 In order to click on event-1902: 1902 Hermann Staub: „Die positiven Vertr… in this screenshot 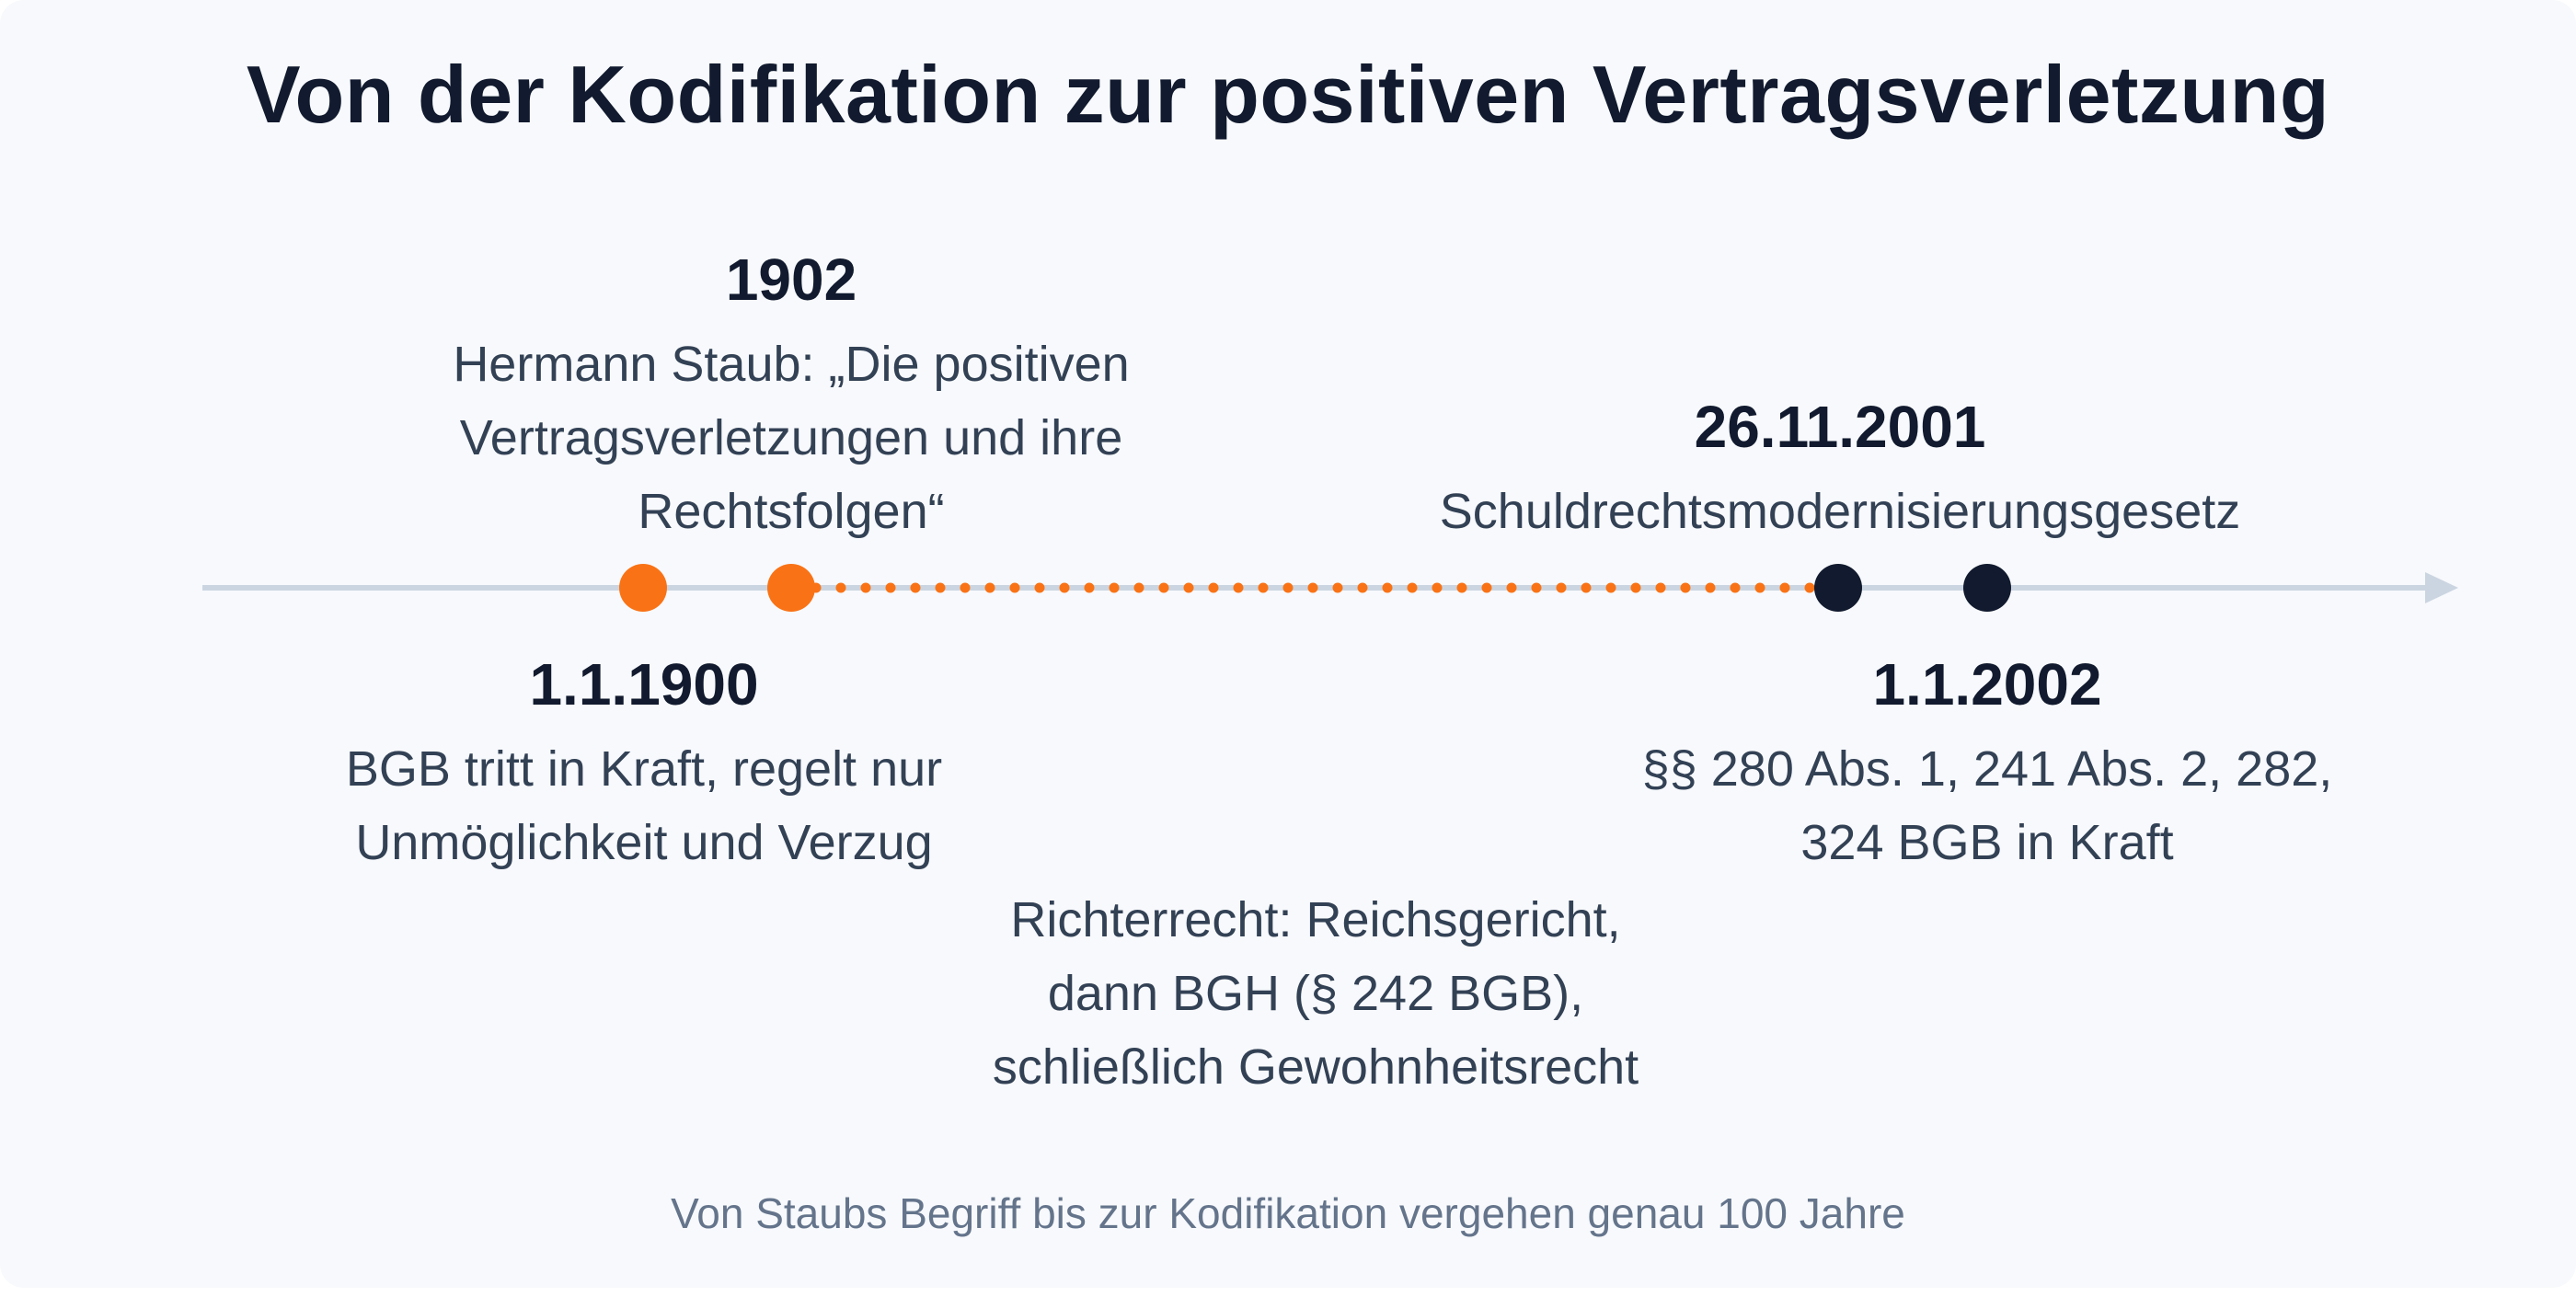, I will do `click(791, 397)`.